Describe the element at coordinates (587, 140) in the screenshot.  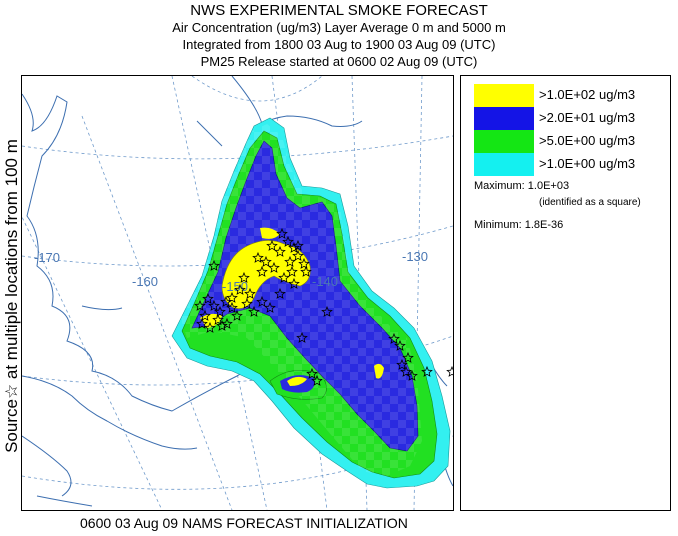
I see `legend-label-green: >5.0E+00 ug/m3` at that location.